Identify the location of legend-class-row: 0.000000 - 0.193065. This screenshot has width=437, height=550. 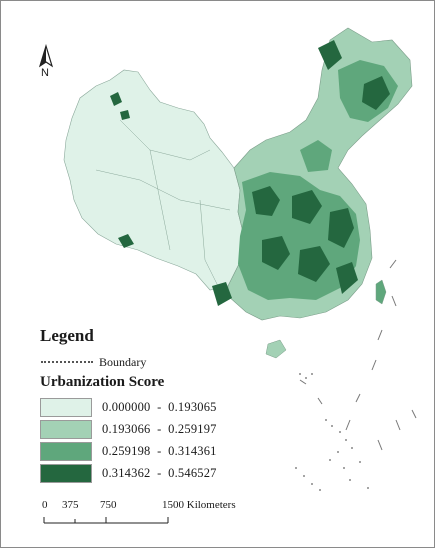
(128, 407).